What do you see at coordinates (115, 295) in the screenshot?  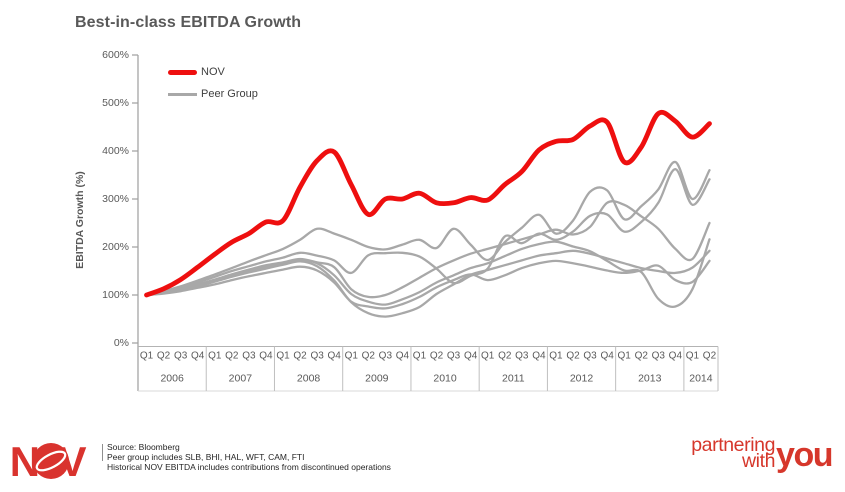 I see `y-tick-label: 100%` at bounding box center [115, 295].